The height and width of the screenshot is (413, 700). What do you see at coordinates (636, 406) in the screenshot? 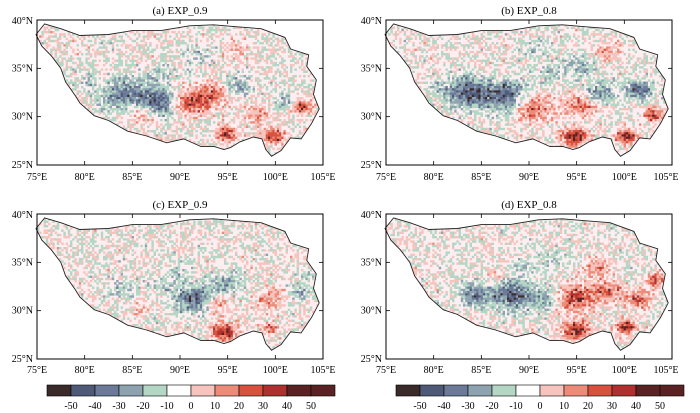
I see `colorbar-tick: 40` at bounding box center [636, 406].